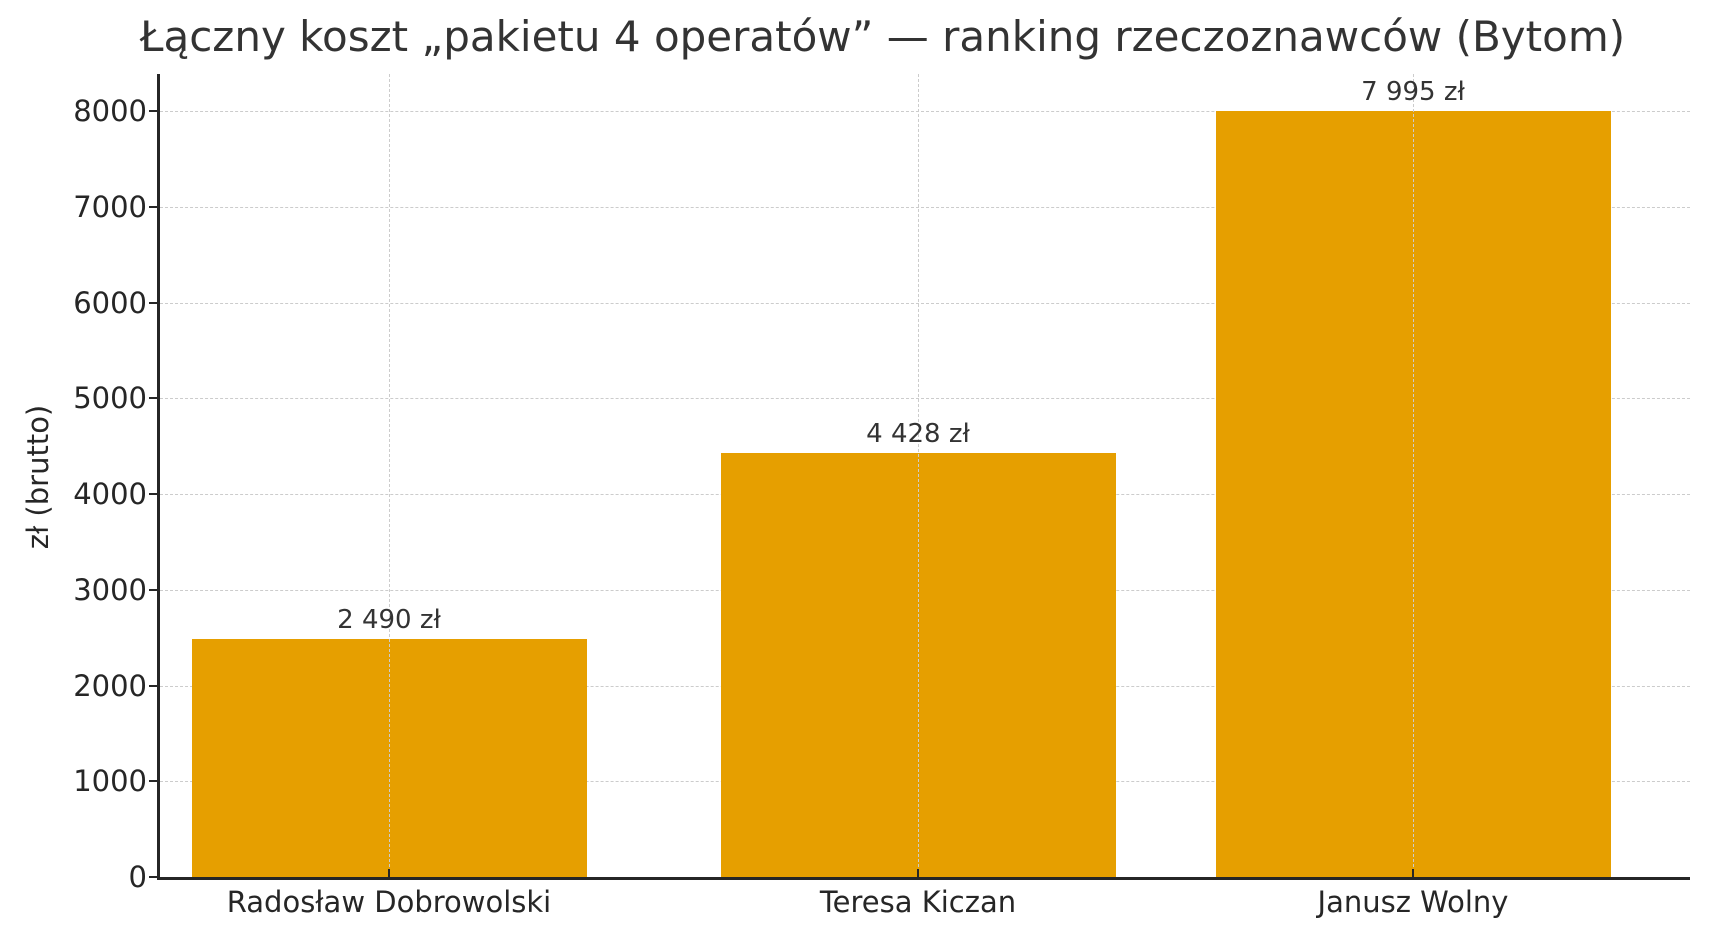 This screenshot has height=940, width=1725. What do you see at coordinates (110, 398) in the screenshot?
I see `y-tick-label: 5000` at bounding box center [110, 398].